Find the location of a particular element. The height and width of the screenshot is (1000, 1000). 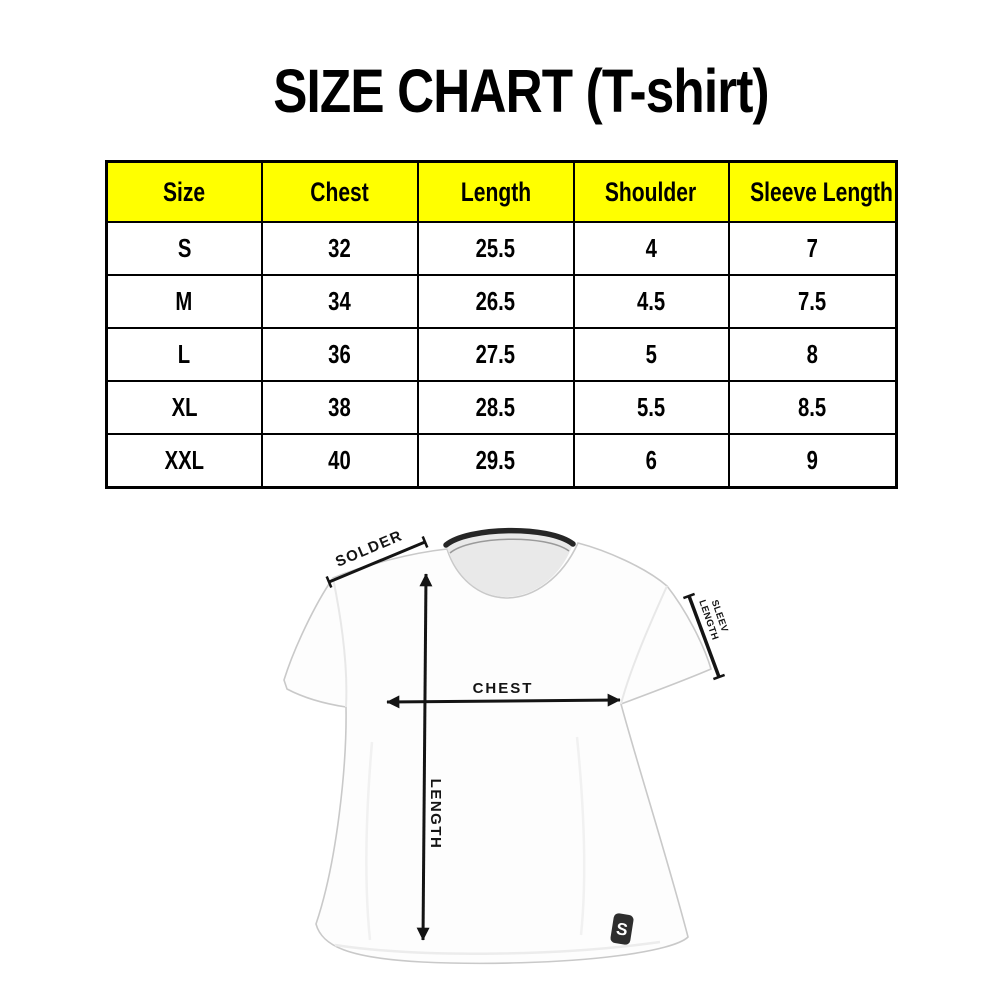

cell-length: 27.5 is located at coordinates (495, 354).